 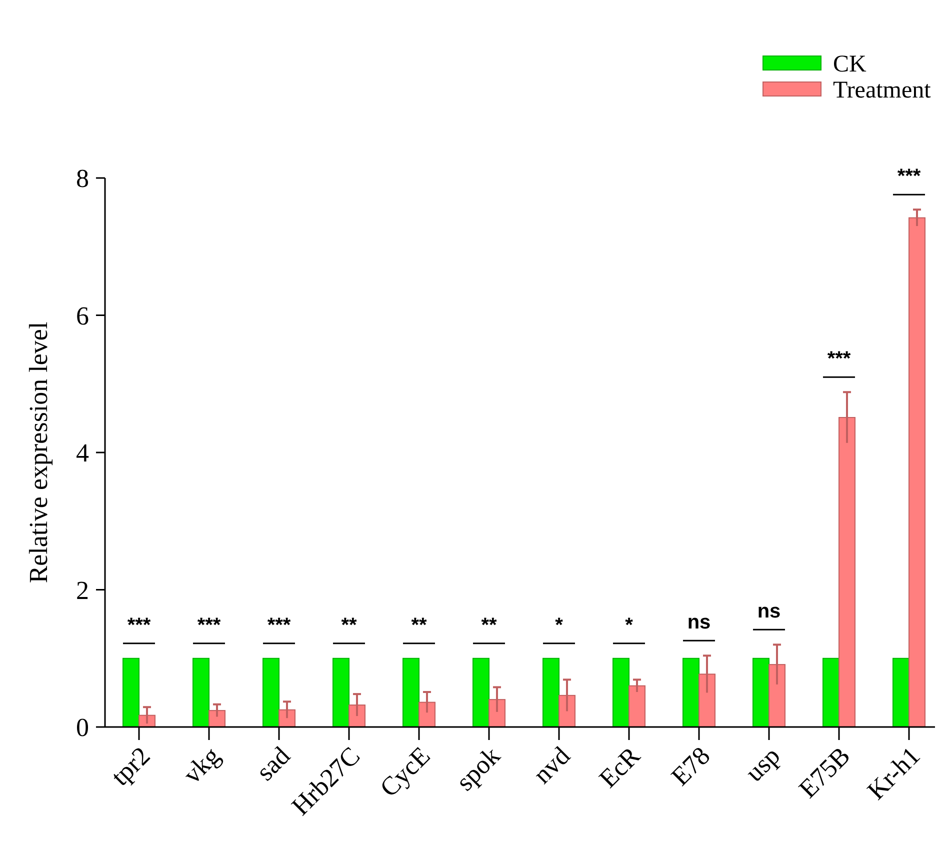 I want to click on x-tick-label: usp, so click(x=763, y=764).